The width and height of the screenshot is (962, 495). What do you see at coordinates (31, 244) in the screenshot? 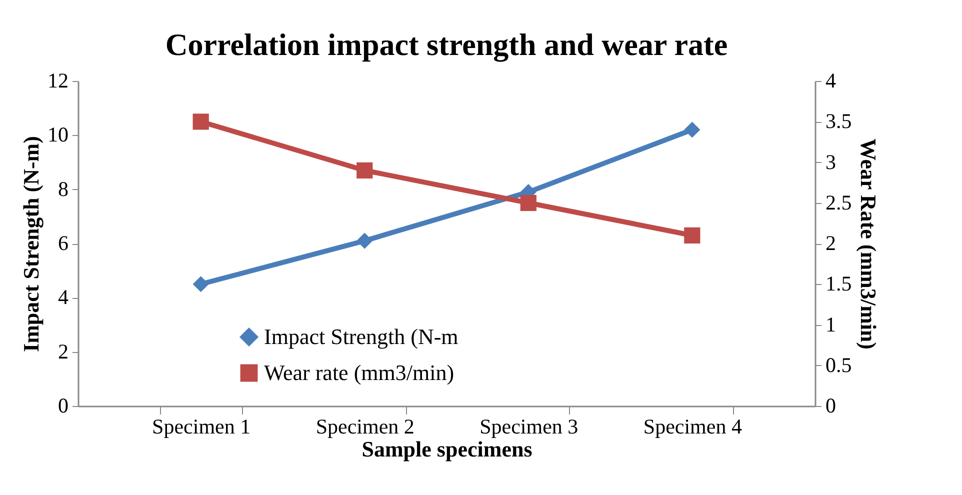
I see `y-axis-title: Impact Strength (N-m)` at bounding box center [31, 244].